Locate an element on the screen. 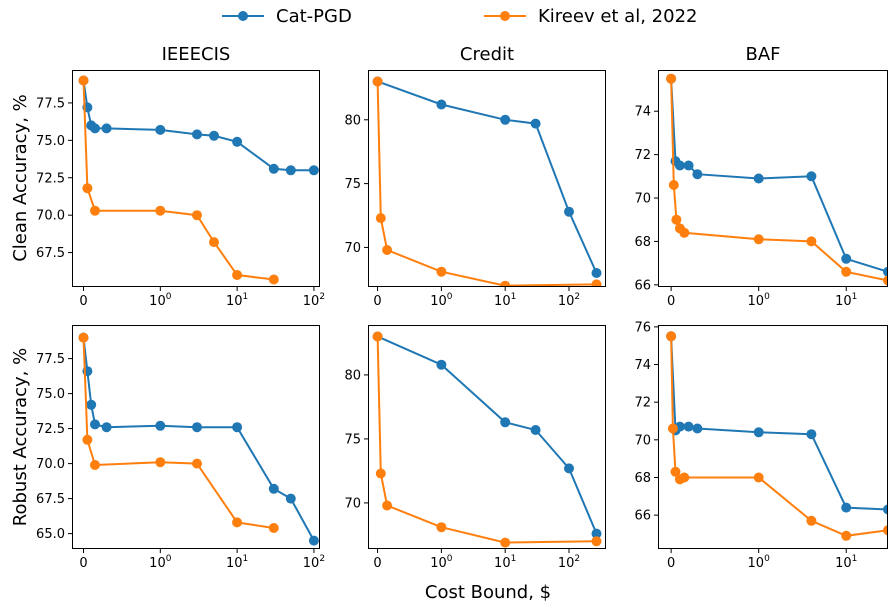 The width and height of the screenshot is (888, 603). panel-ieeecis-robust: 65.0 67.5 70.0 72.5 75.0 77.5 0 100 10¹ 10² is located at coordinates (180, 448).